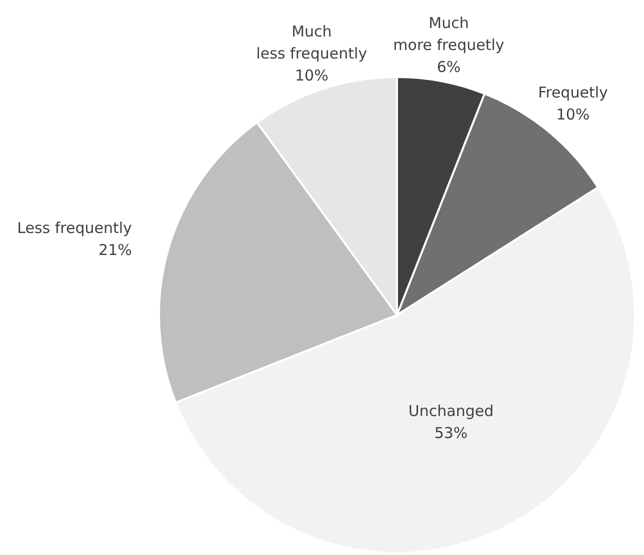 This screenshot has height=555, width=644. Describe the element at coordinates (451, 433) in the screenshot. I see `data-label: 53%` at that location.